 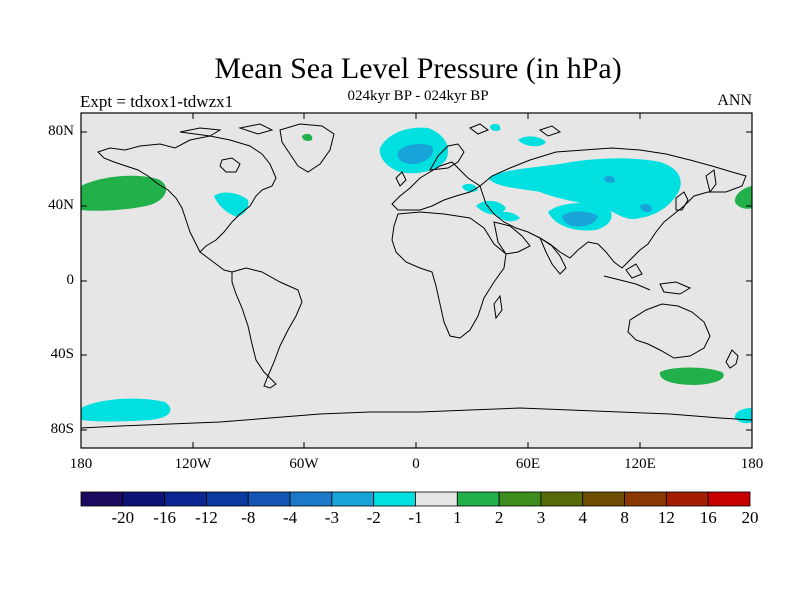 I want to click on japan-blue-spot, so click(x=646, y=208).